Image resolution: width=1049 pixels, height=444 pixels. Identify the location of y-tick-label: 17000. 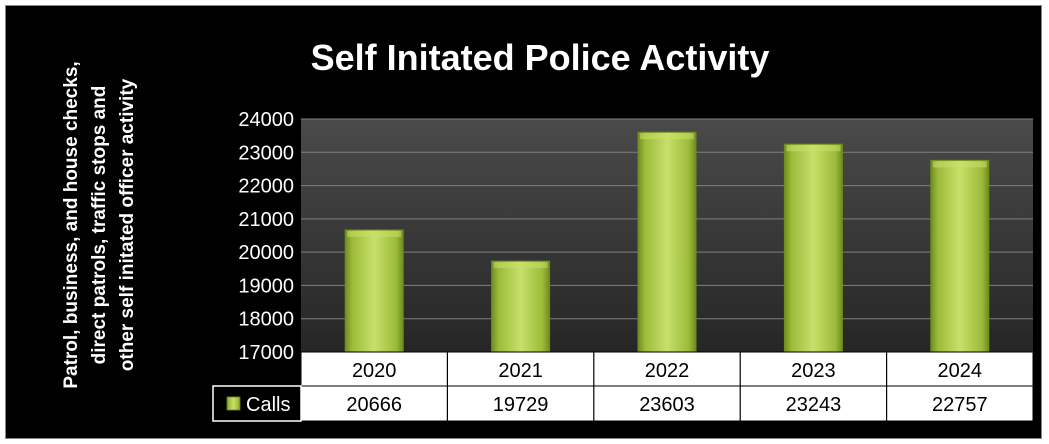
(266, 353).